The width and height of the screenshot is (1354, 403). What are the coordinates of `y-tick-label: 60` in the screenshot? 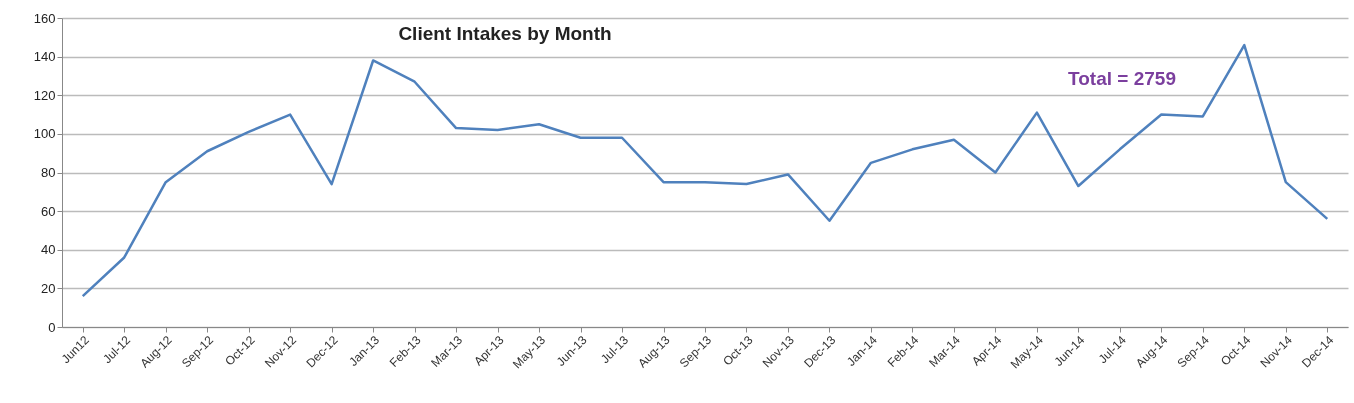 It's located at (48, 211).